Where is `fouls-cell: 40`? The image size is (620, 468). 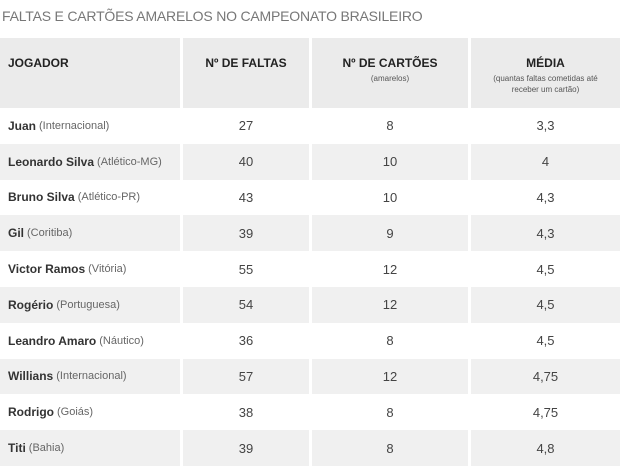
fouls-cell: 40 is located at coordinates (247, 161).